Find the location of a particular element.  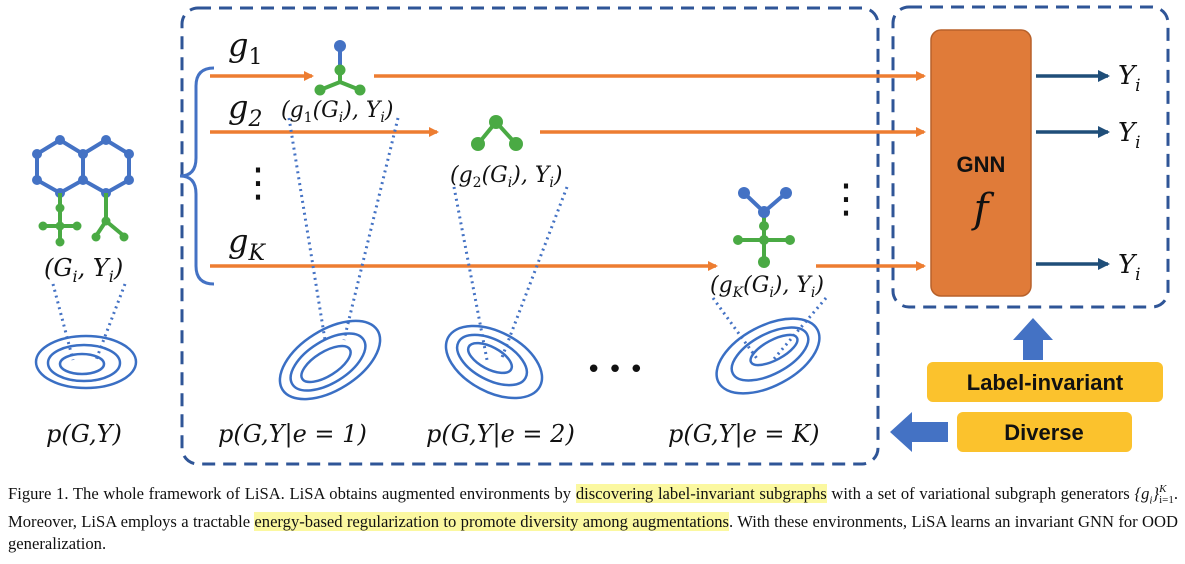

generator-label-2: g2 is located at coordinates (245, 110).